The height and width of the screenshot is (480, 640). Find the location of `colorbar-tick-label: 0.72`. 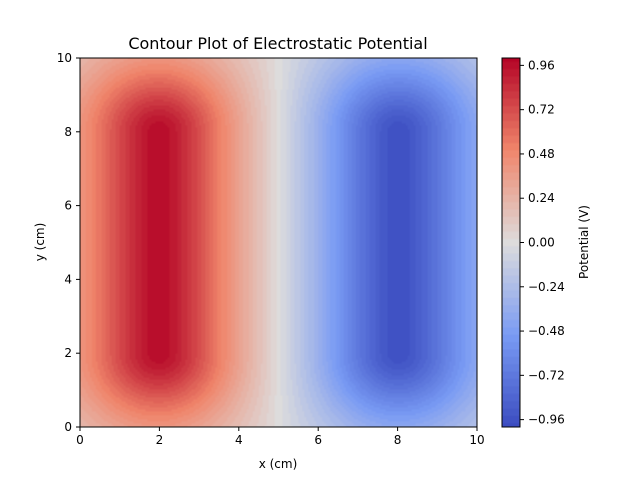

colorbar-tick-label: 0.72 is located at coordinates (541, 110).